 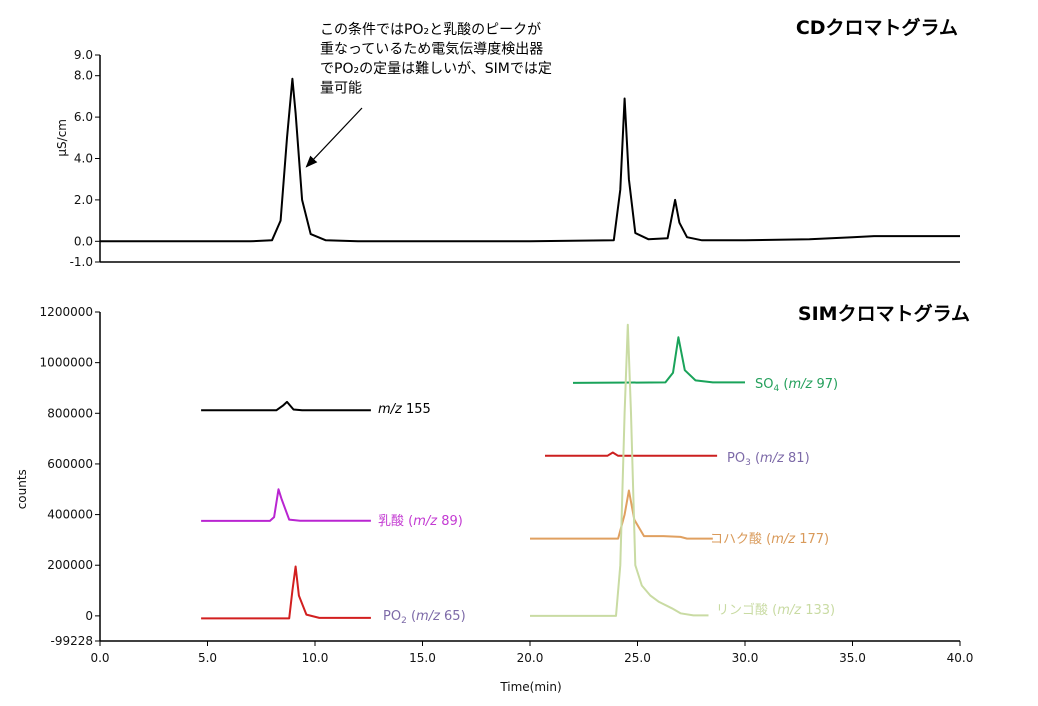 What do you see at coordinates (420, 521) in the screenshot?
I see `sim-series-label: 乳酸 (m/z 89)` at bounding box center [420, 521].